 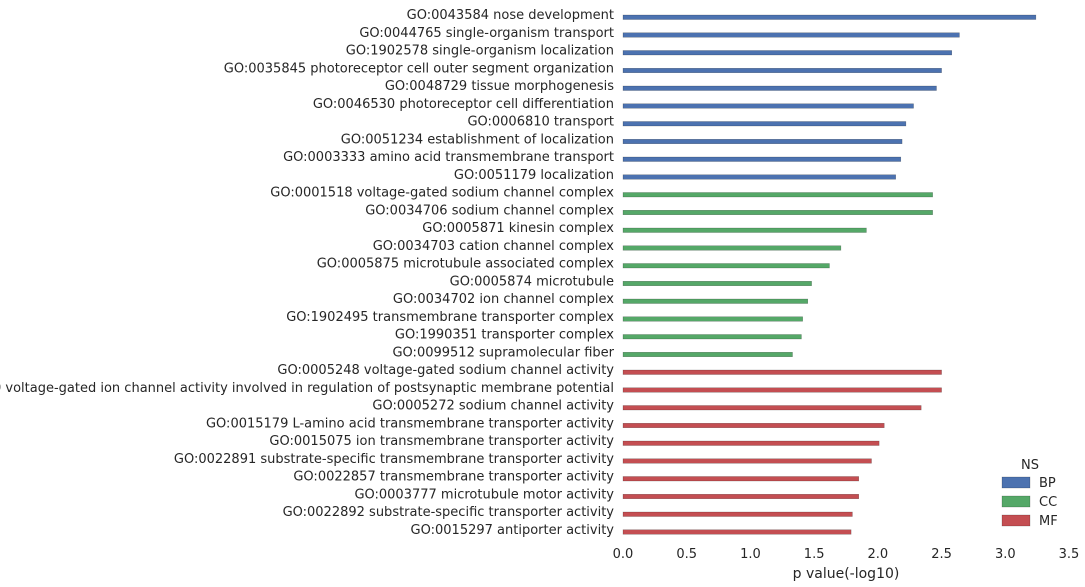 I want to click on legend-swatch-mf, so click(x=1016, y=520).